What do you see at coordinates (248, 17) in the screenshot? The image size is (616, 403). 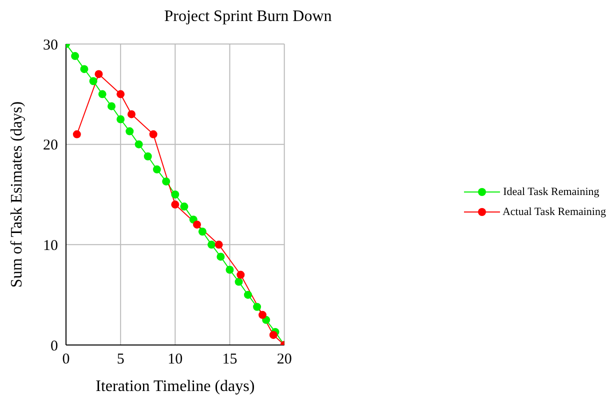 I see `chart-title: Project Sprint Burn Down` at bounding box center [248, 17].